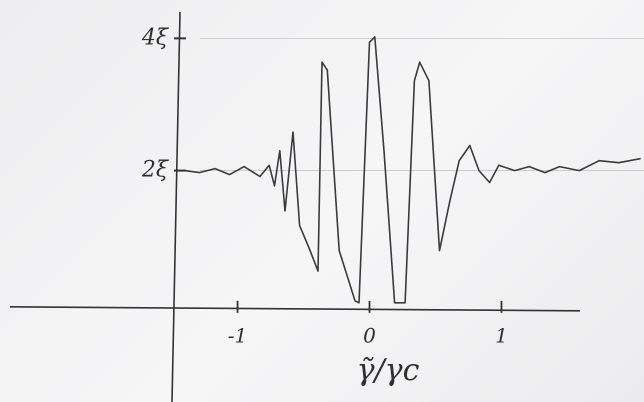 This screenshot has width=644, height=402. Describe the element at coordinates (155, 37) in the screenshot. I see `y-tick-label: 4ξ` at that location.